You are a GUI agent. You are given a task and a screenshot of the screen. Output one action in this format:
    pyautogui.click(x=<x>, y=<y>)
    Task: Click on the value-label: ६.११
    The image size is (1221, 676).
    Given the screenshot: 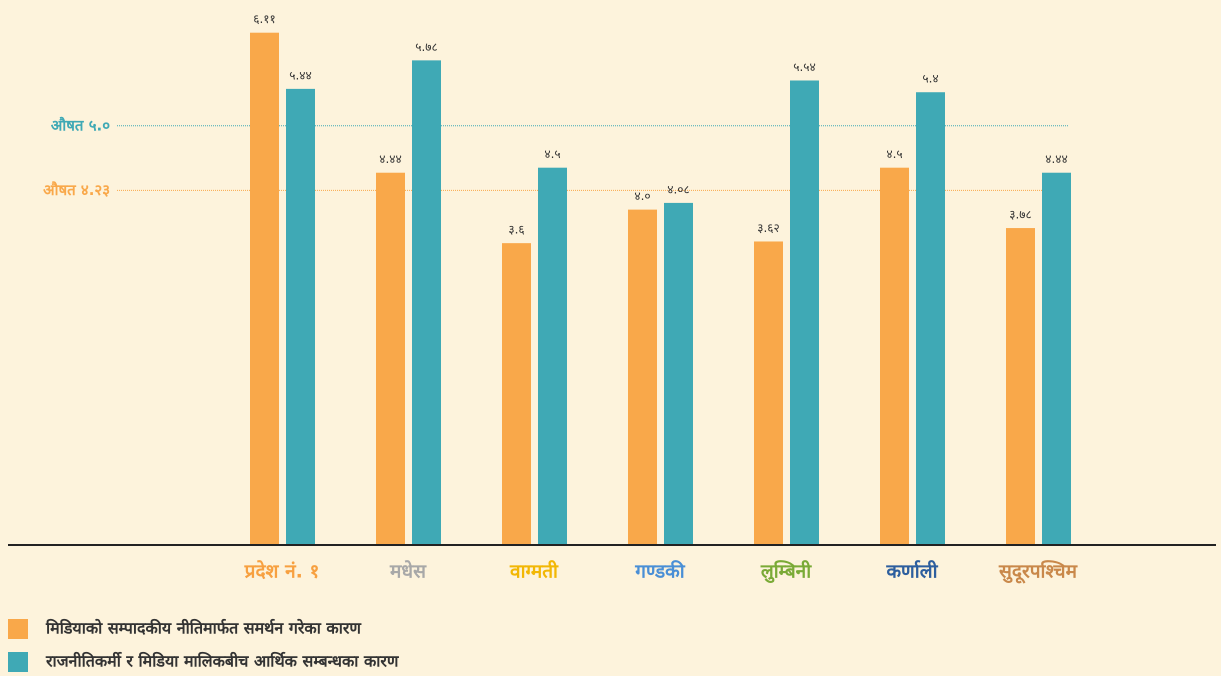 What is the action you would take?
    pyautogui.click(x=264, y=19)
    